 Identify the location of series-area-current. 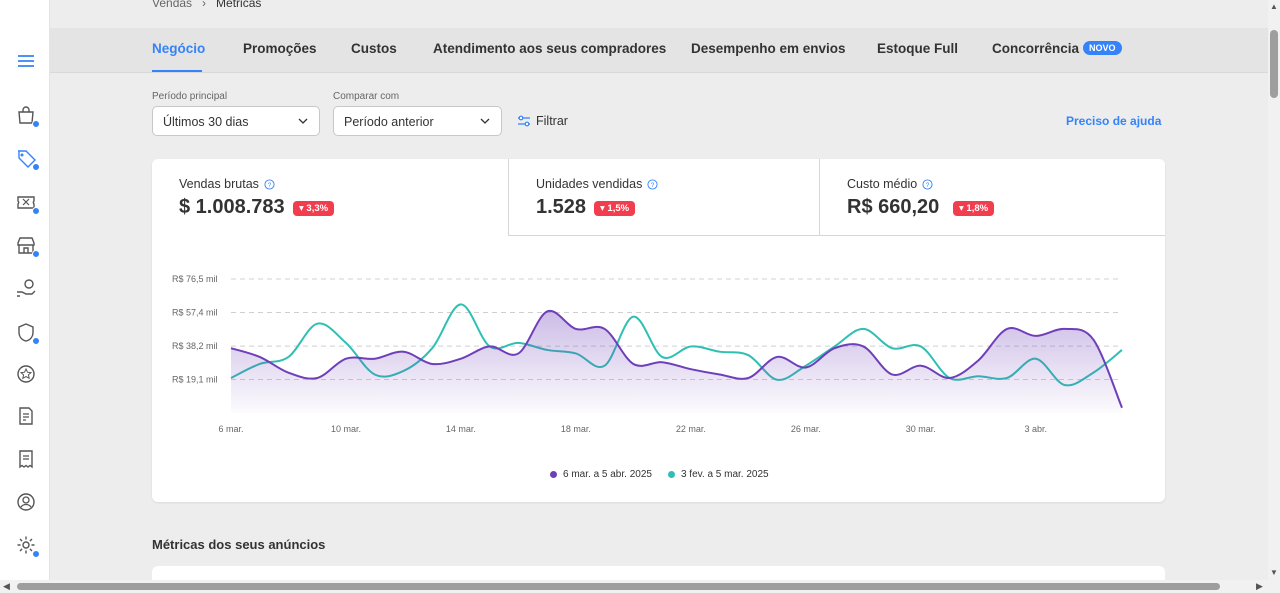
(676, 361).